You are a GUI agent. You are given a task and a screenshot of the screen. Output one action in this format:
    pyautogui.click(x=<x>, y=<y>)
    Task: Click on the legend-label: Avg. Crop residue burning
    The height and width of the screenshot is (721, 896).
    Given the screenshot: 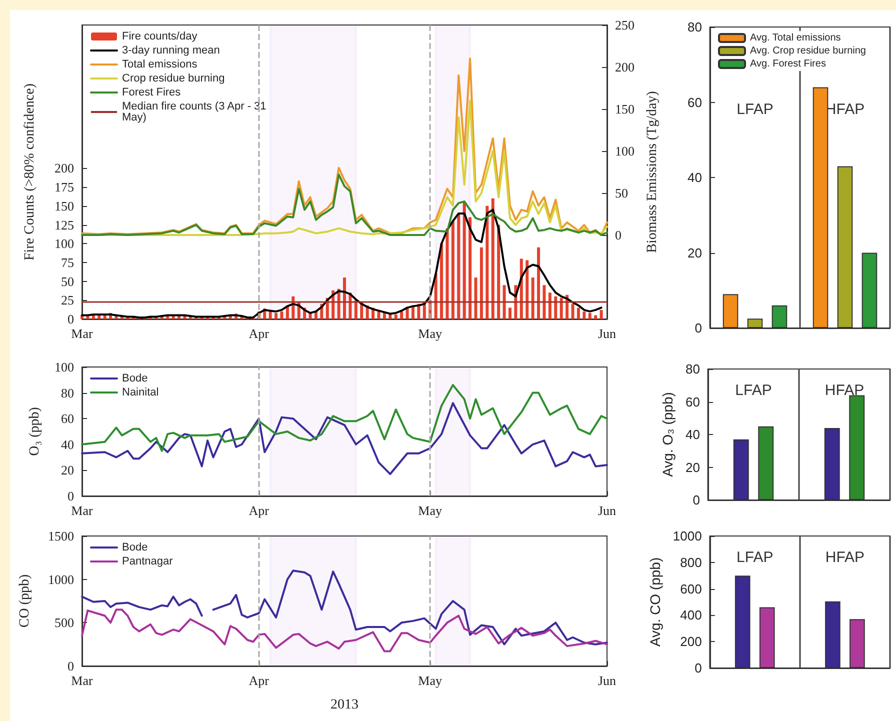 What is the action you would take?
    pyautogui.click(x=808, y=51)
    